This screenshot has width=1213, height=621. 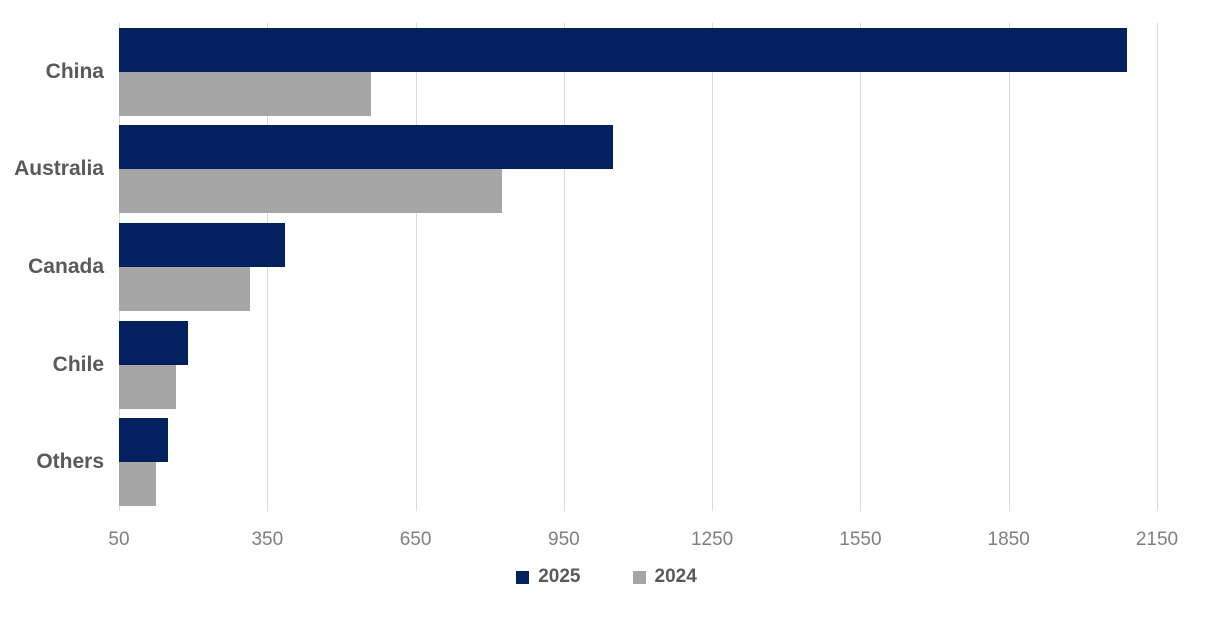 What do you see at coordinates (860, 539) in the screenshot?
I see `x-tick-label-1550: 1550` at bounding box center [860, 539].